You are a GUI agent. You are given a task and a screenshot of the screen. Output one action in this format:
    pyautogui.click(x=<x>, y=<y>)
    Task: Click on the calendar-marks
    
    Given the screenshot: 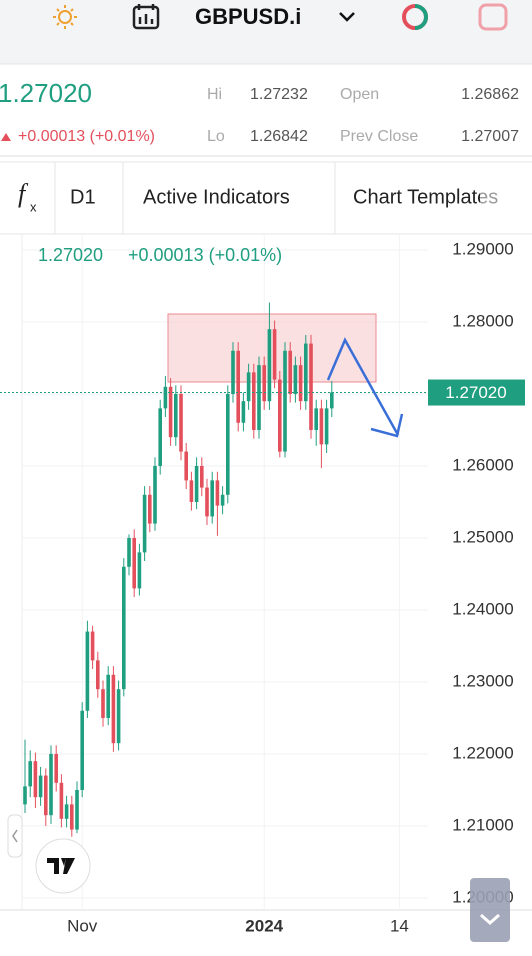 What is the action you would take?
    pyautogui.click(x=146, y=14)
    